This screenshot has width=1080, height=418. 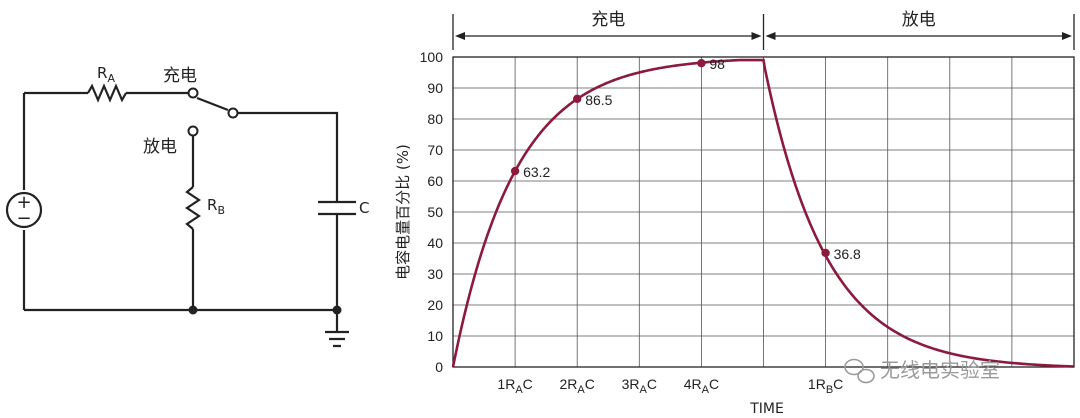 I want to click on ground-icon, so click(x=337, y=339).